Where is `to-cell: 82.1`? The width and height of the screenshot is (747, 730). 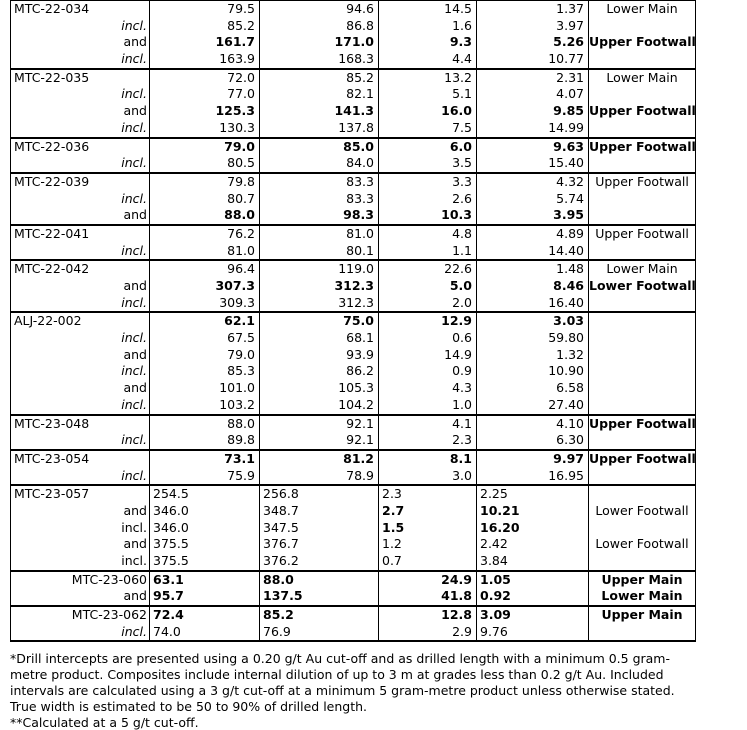
to-cell: 82.1 is located at coordinates (318, 95).